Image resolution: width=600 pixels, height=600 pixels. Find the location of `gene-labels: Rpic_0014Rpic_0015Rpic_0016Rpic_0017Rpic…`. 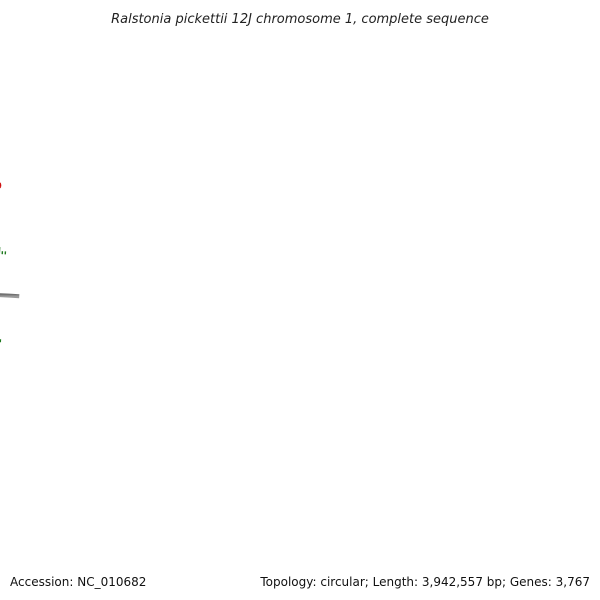

gene-labels: Rpic_0014Rpic_0015Rpic_0016Rpic_0017Rpic… is located at coordinates (1, 186).